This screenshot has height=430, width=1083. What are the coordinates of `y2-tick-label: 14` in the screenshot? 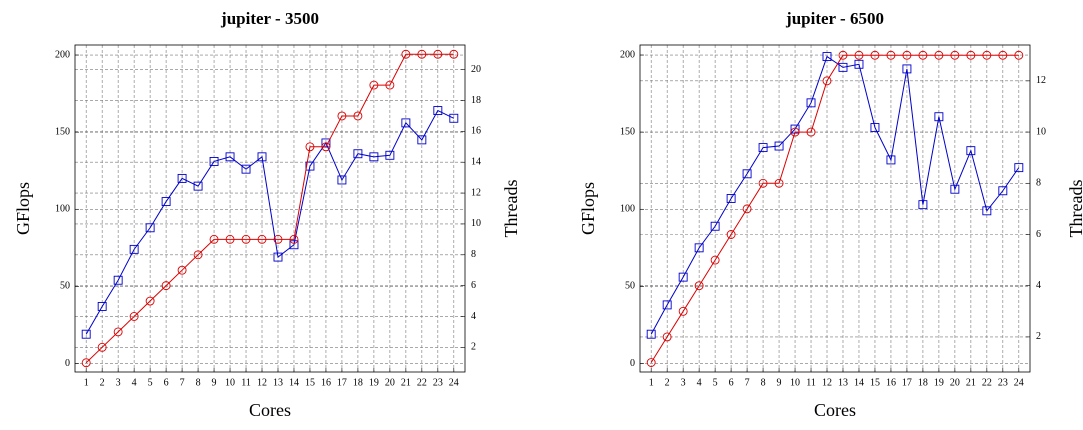 It's located at (476, 162).